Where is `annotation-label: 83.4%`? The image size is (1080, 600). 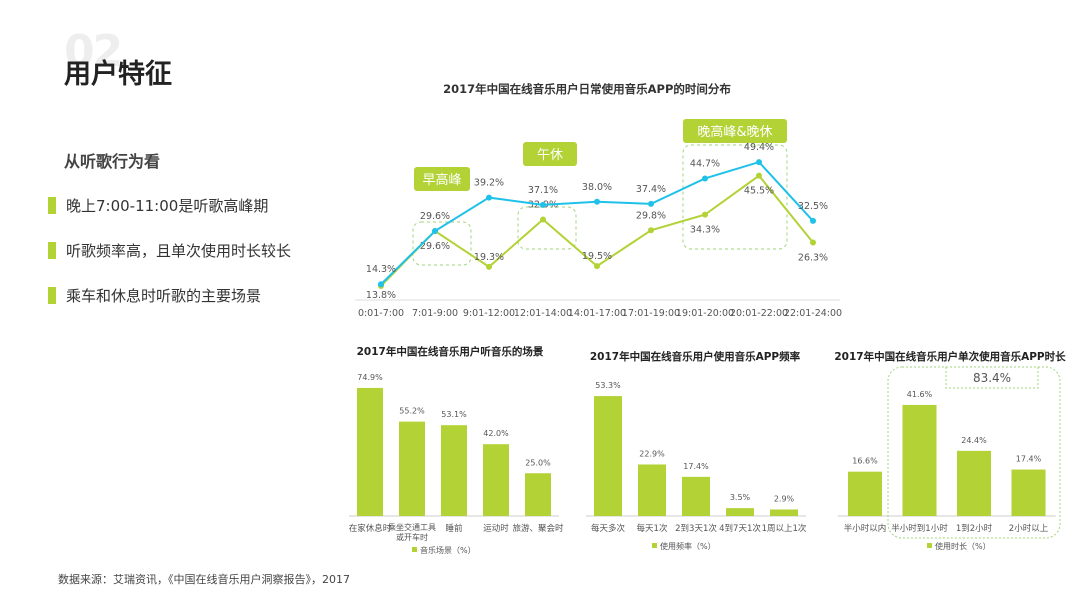
annotation-label: 83.4% is located at coordinates (992, 378).